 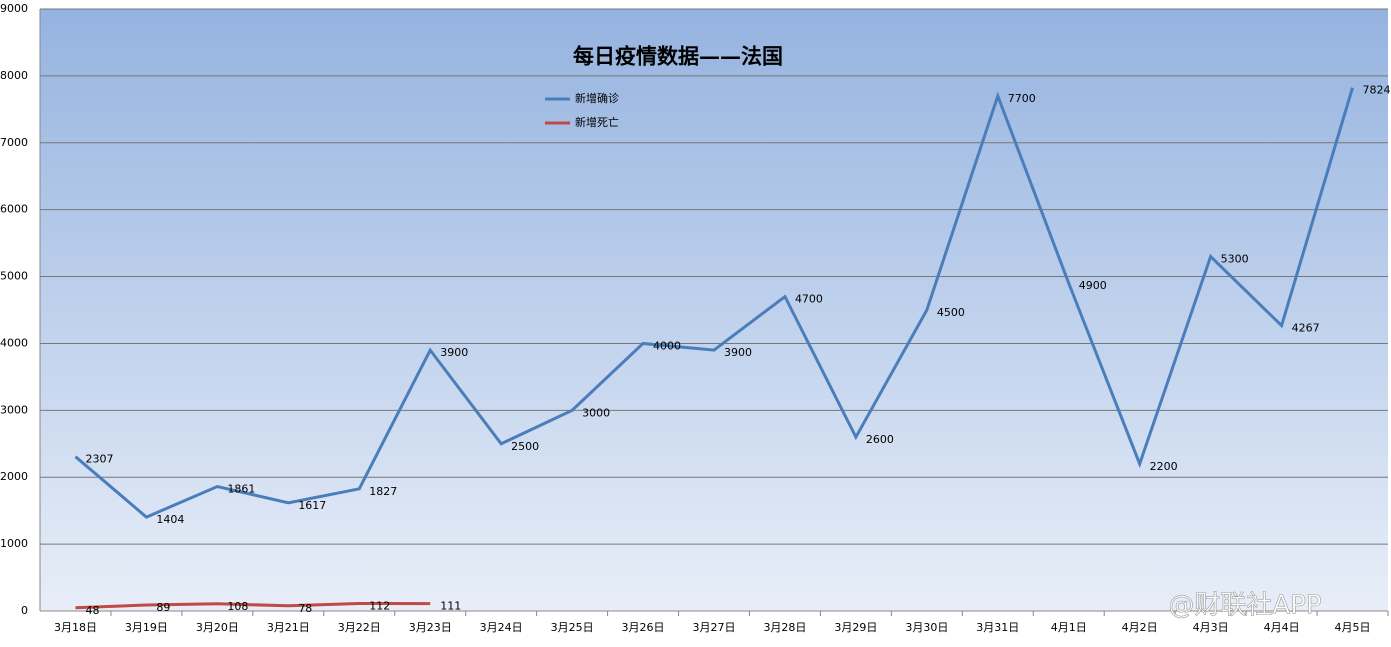 I want to click on data-label: 1617, so click(x=312, y=505).